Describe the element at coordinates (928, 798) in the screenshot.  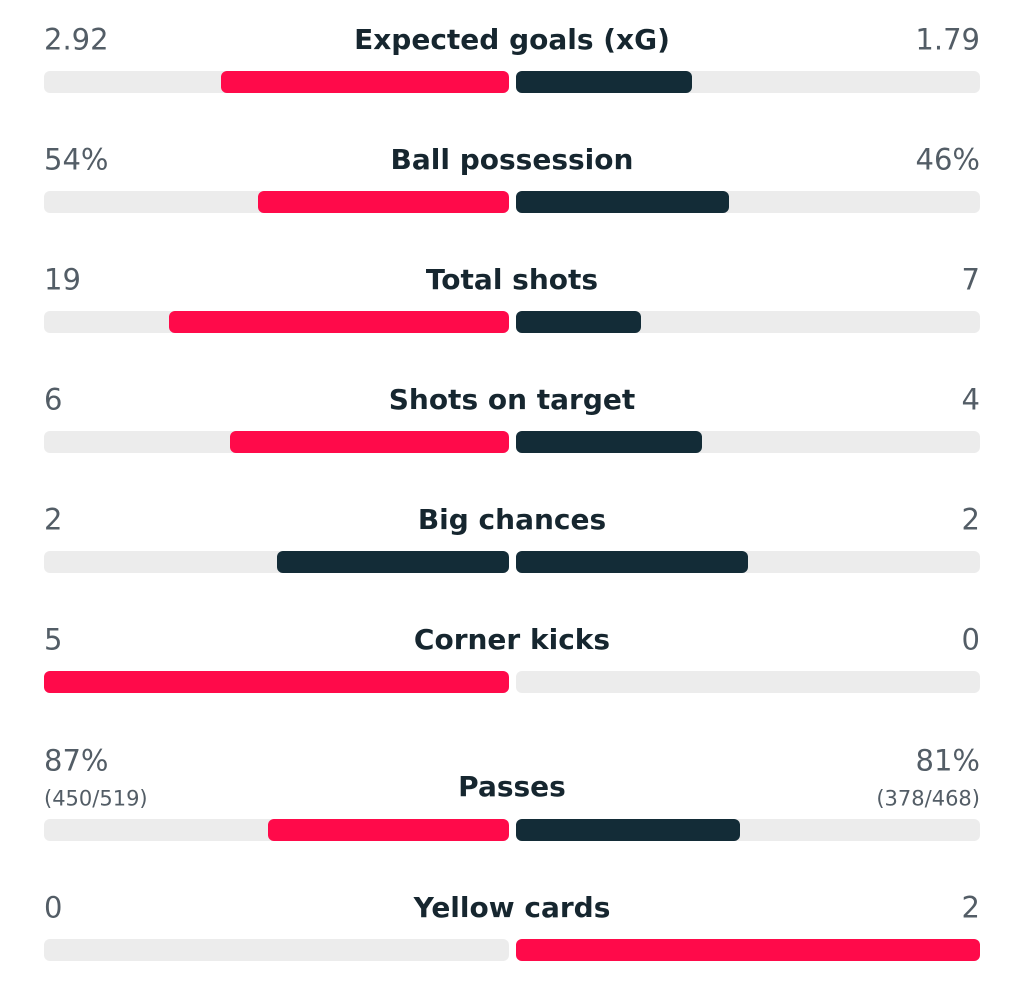
I see `away-detail: (378/468)` at that location.